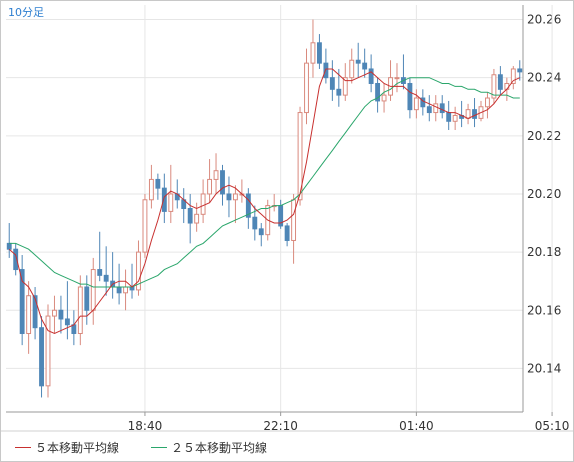  What do you see at coordinates (544, 20) in the screenshot?
I see `y-tick-label: 20.26` at bounding box center [544, 20].